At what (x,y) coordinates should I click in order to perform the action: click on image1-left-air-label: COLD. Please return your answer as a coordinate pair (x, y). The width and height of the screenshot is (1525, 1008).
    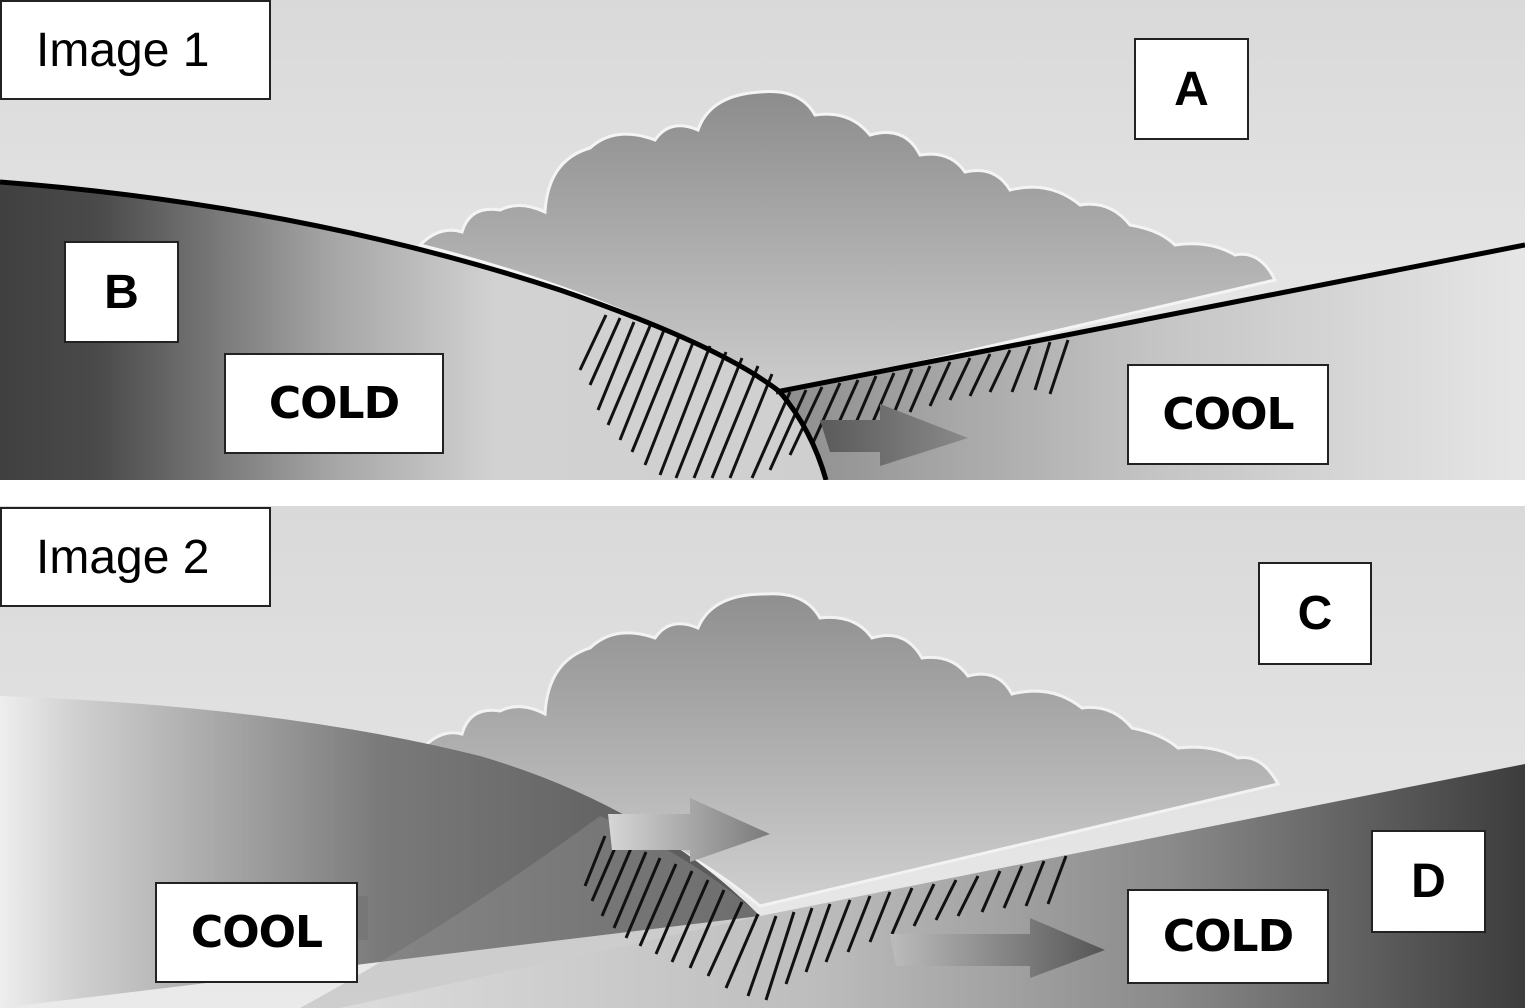
    Looking at the image, I should click on (334, 403).